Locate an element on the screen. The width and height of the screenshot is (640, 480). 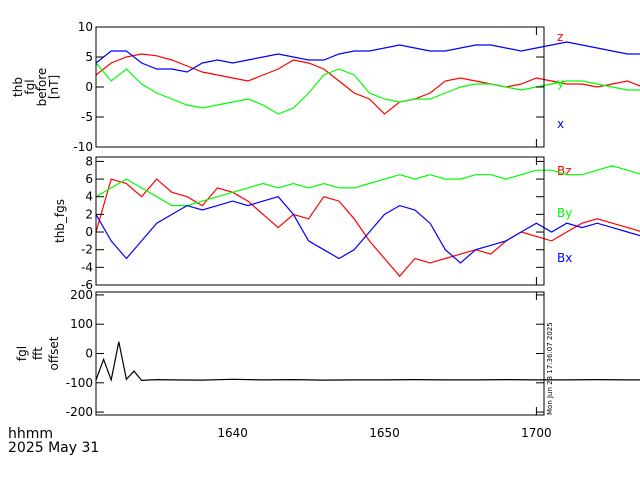
x-axis-label: hhmm is located at coordinates (30, 434).